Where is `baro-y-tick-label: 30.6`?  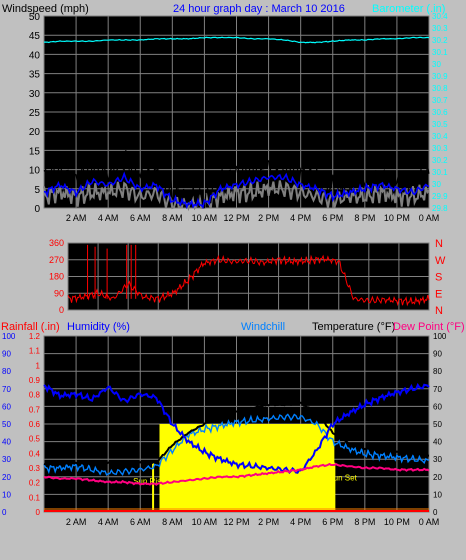 baro-y-tick-label: 30.6 is located at coordinates (440, 112).